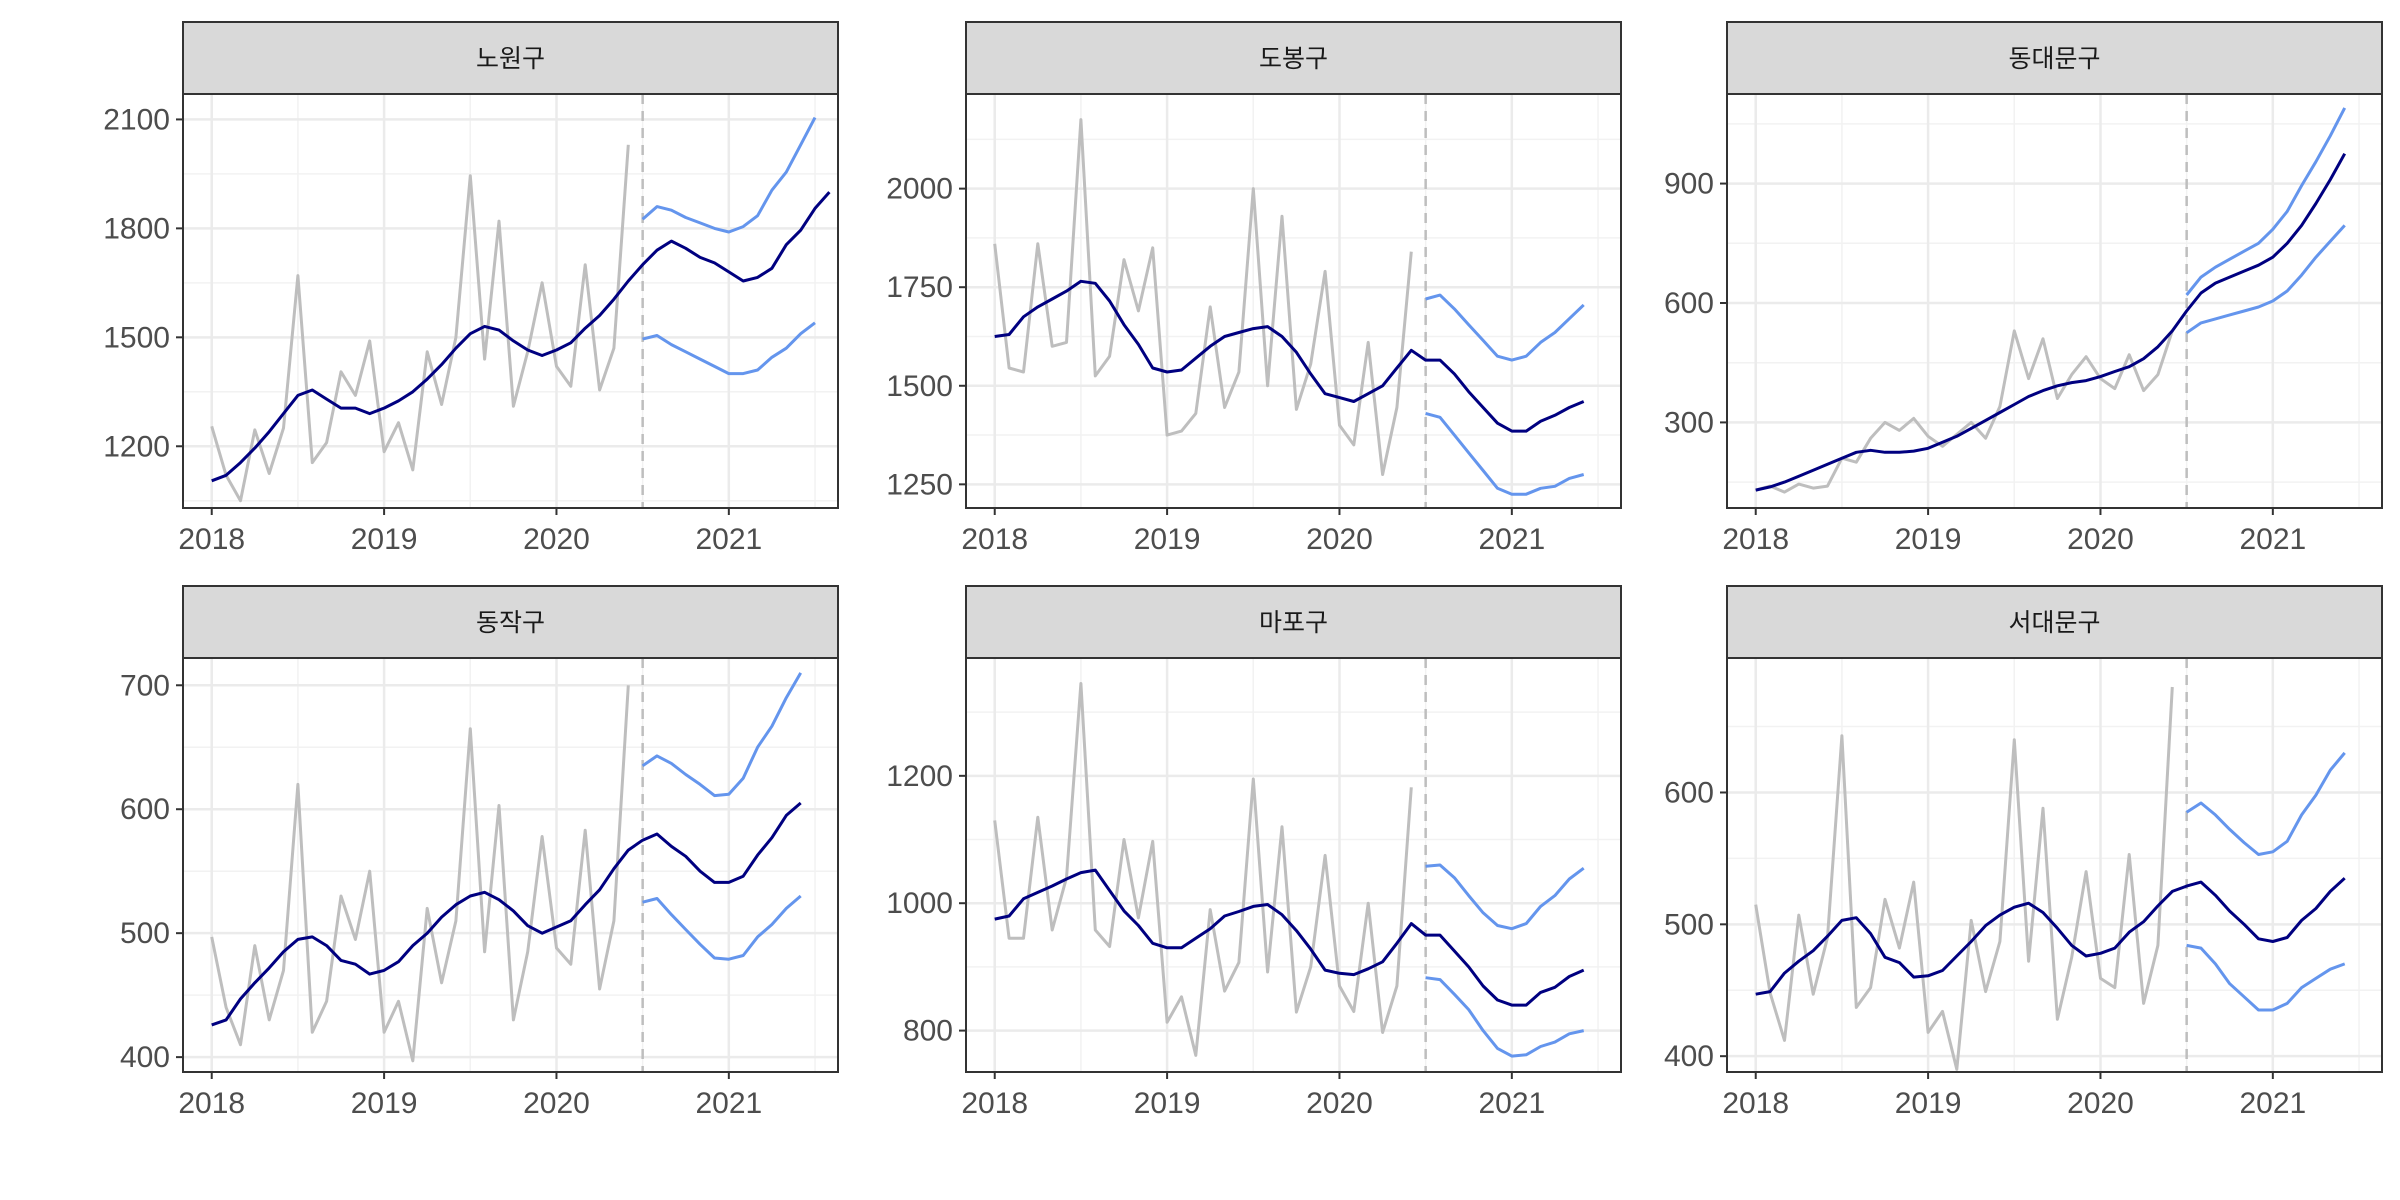  I want to click on strip-title: 노원구, so click(510, 58).